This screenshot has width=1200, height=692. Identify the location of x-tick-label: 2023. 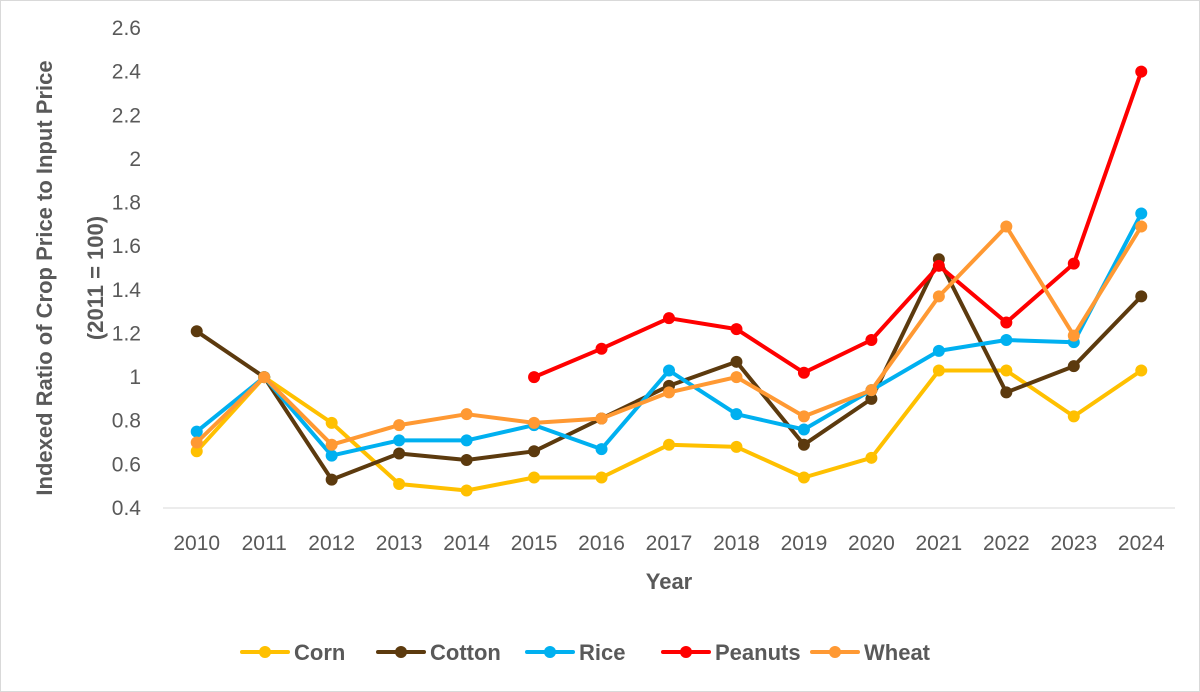
(1073, 543).